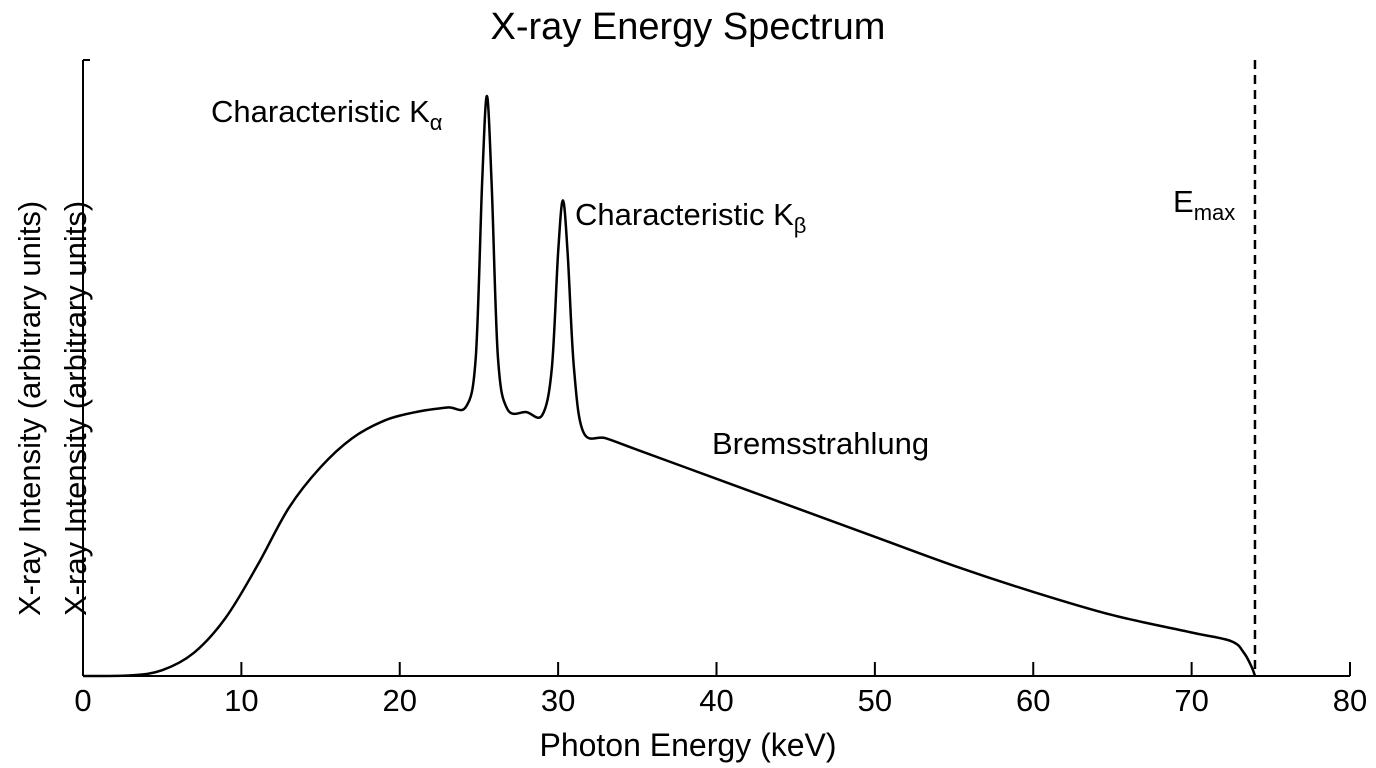 Image resolution: width=1376 pixels, height=768 pixels. I want to click on x-tick-label: 10, so click(241, 700).